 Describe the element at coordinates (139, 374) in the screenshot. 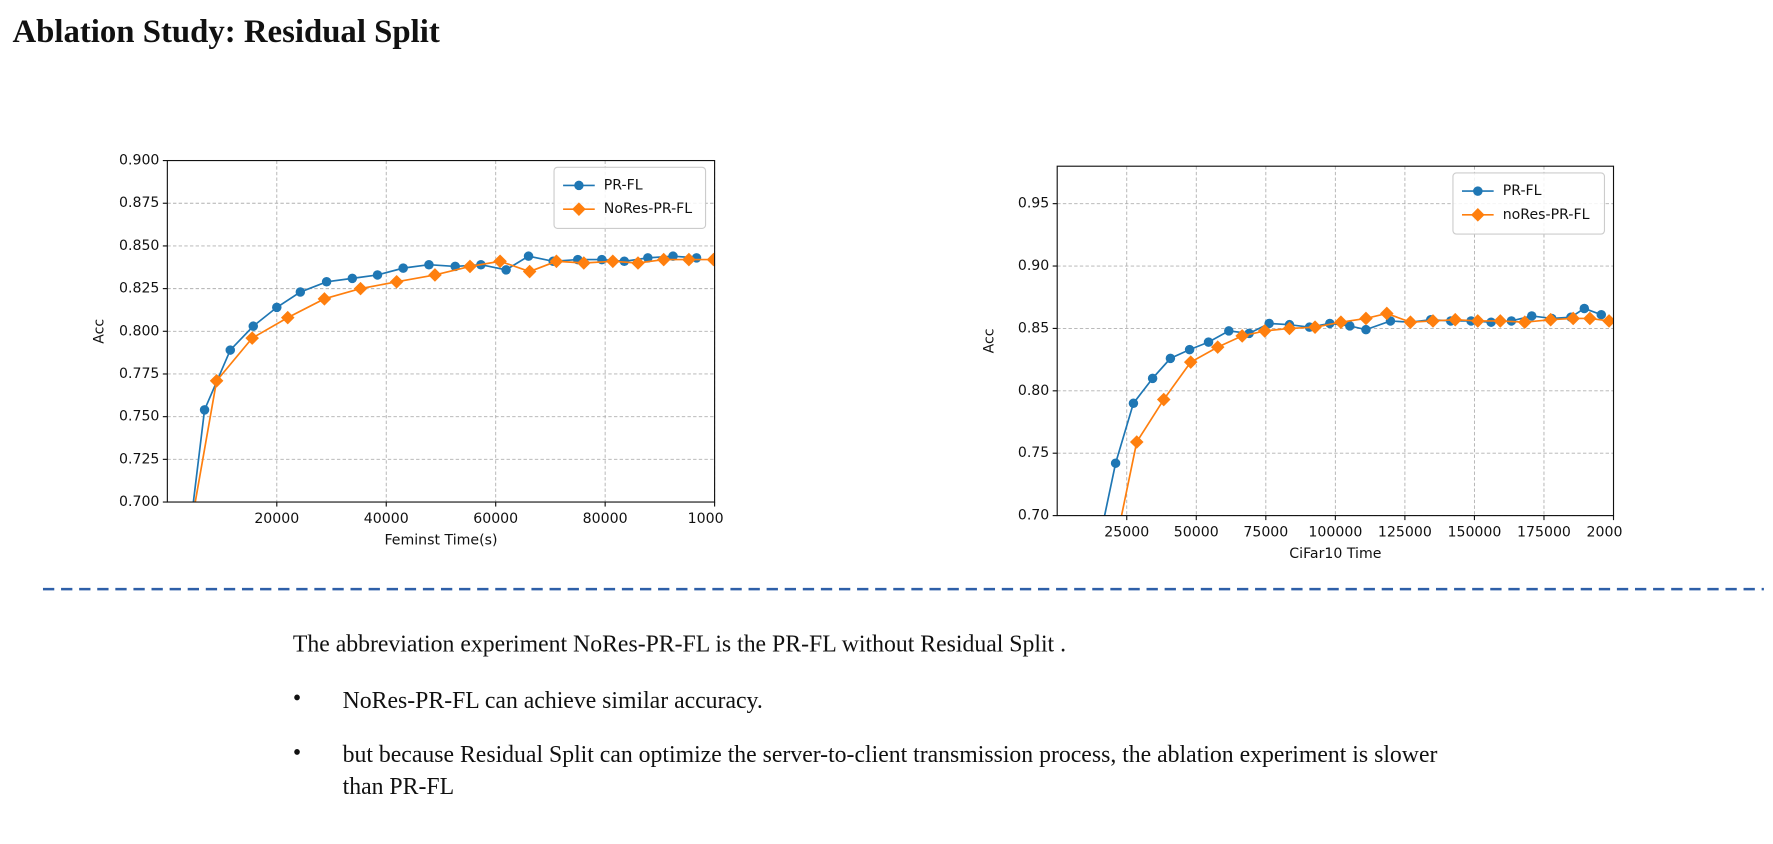

I see `y-tick-label: 0.775` at that location.